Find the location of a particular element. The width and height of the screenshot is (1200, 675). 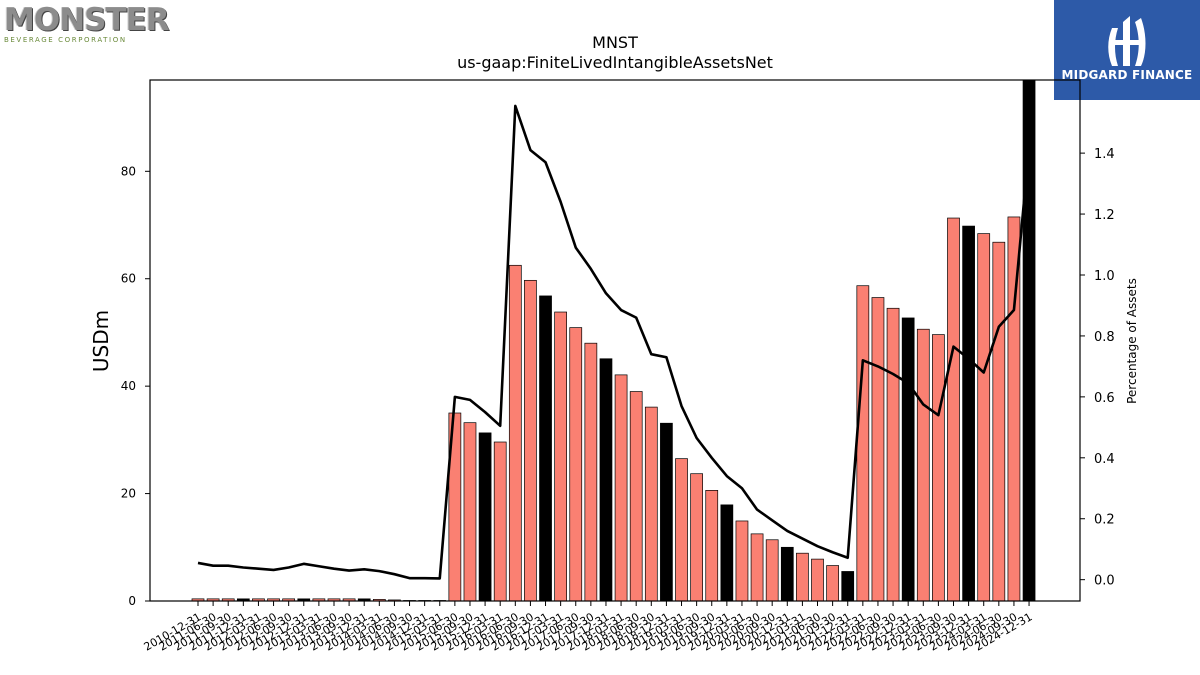

y2-axis-label: Percentage of Assets is located at coordinates (1132, 341).